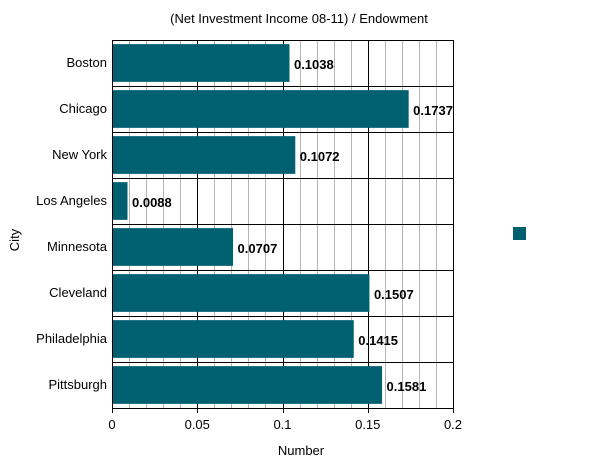 The image size is (600, 463). I want to click on y-tick-label: Los Angeles, so click(71, 200).